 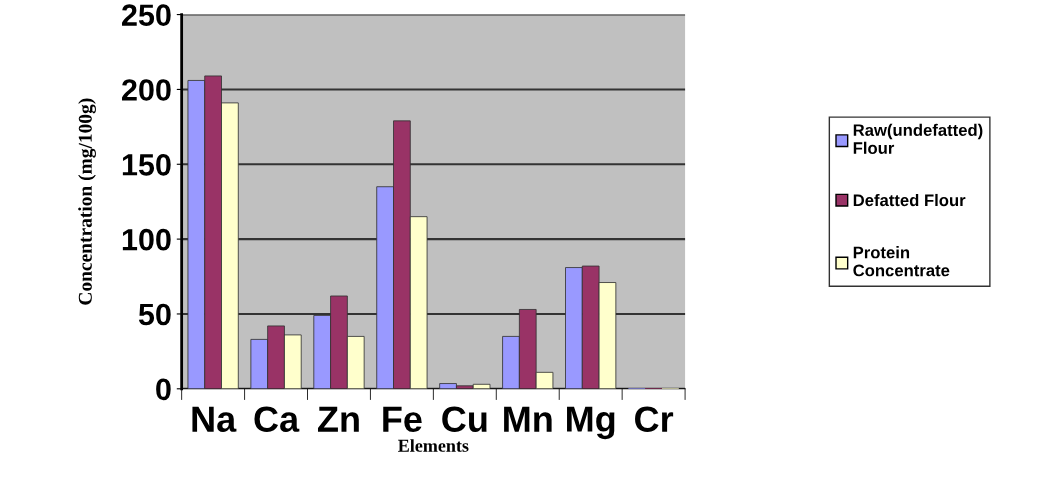 I want to click on x-tick-label: Fe, so click(x=402, y=419).